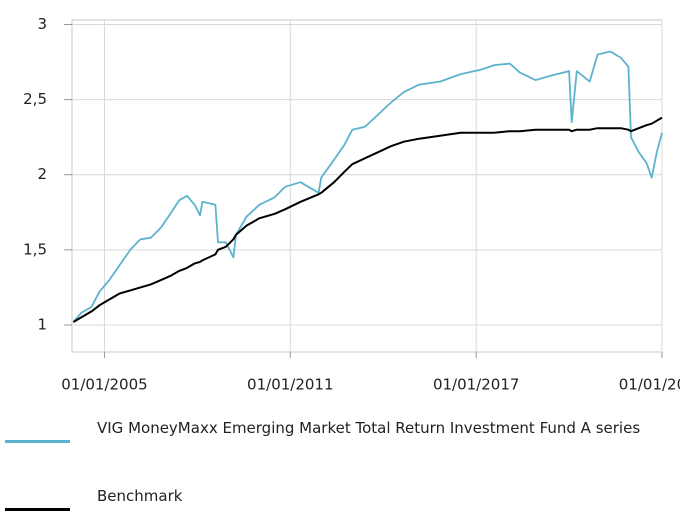  Describe the element at coordinates (104, 385) in the screenshot. I see `x-tick-label: 01/01/2005` at that location.